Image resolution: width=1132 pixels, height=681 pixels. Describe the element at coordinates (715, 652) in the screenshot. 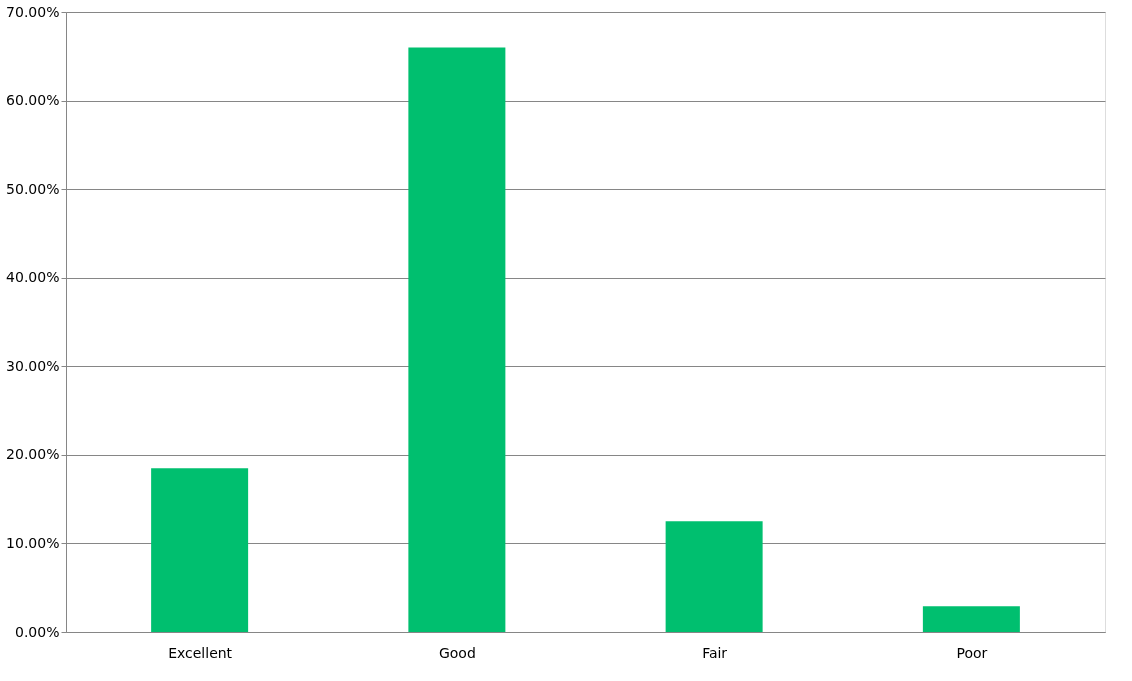

I see `x-tick-label: Fair` at that location.